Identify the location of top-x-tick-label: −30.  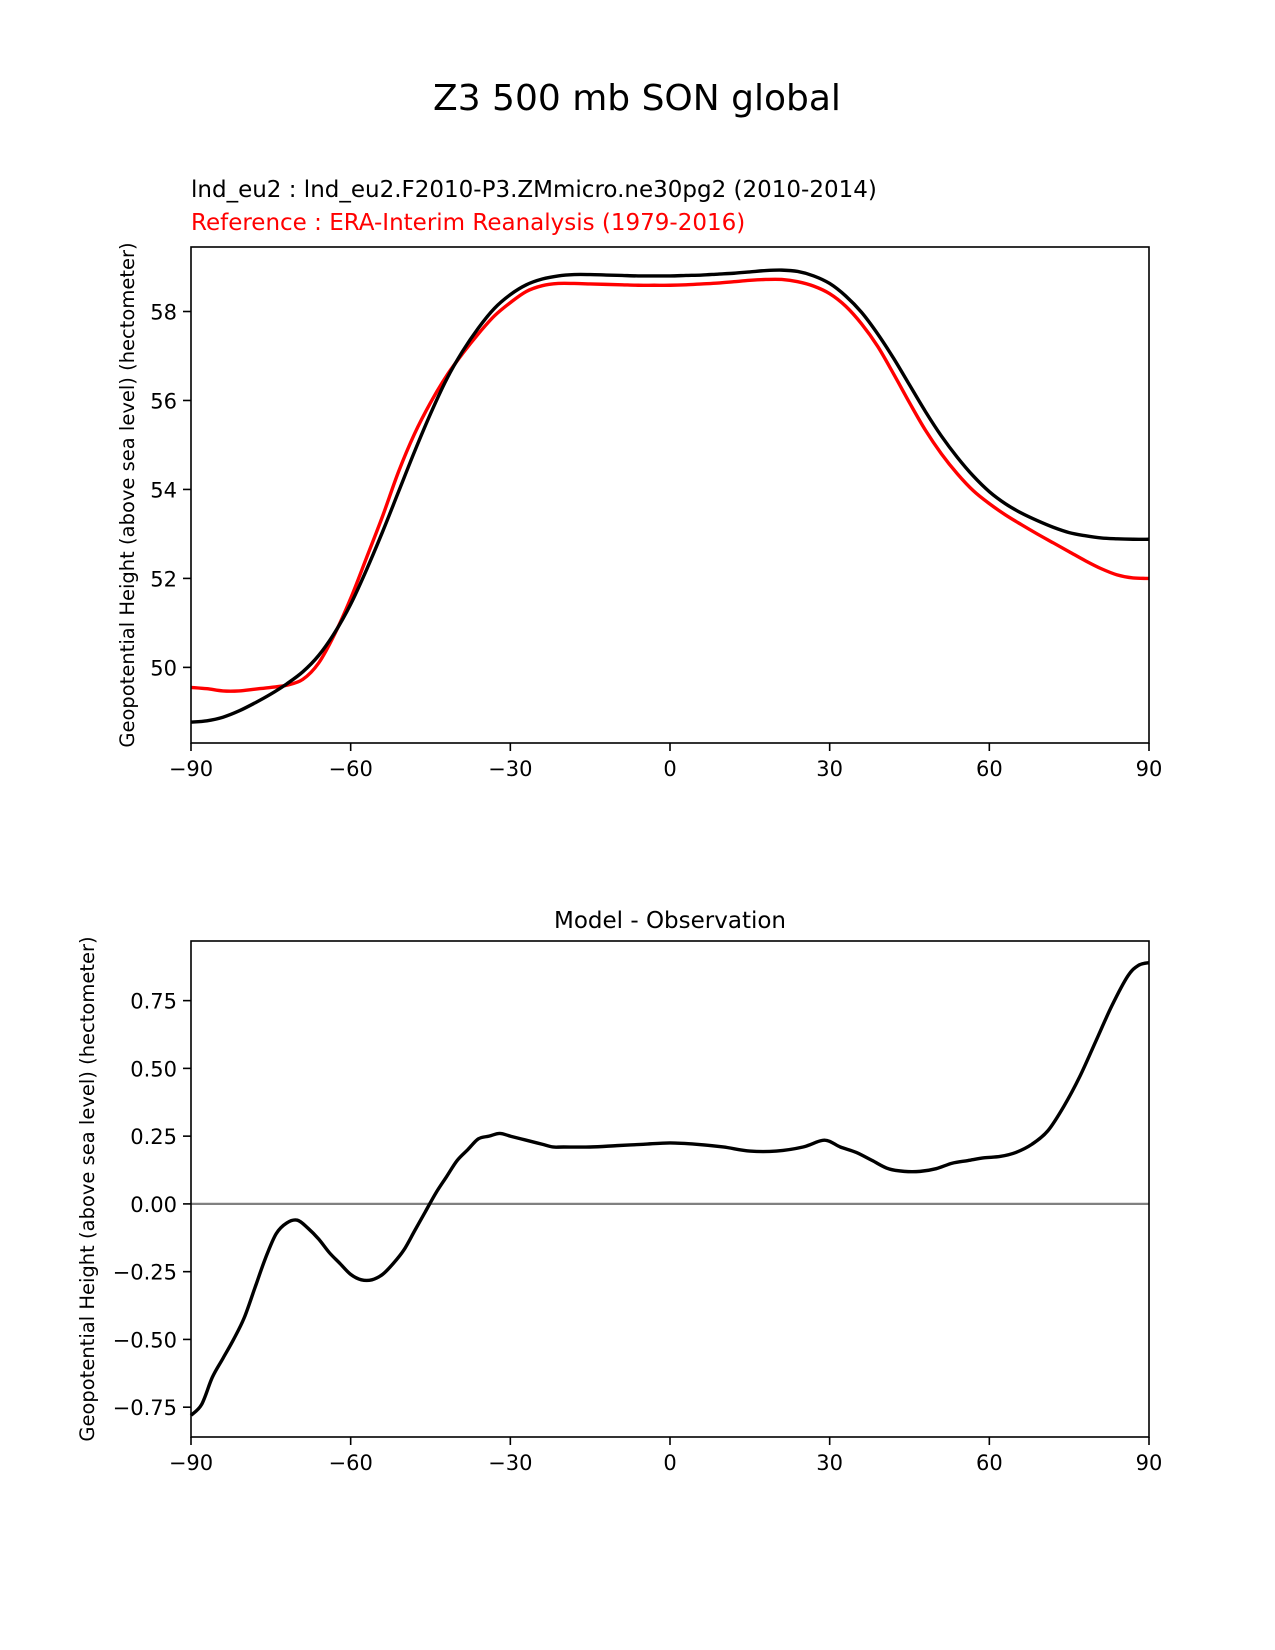
(510, 769).